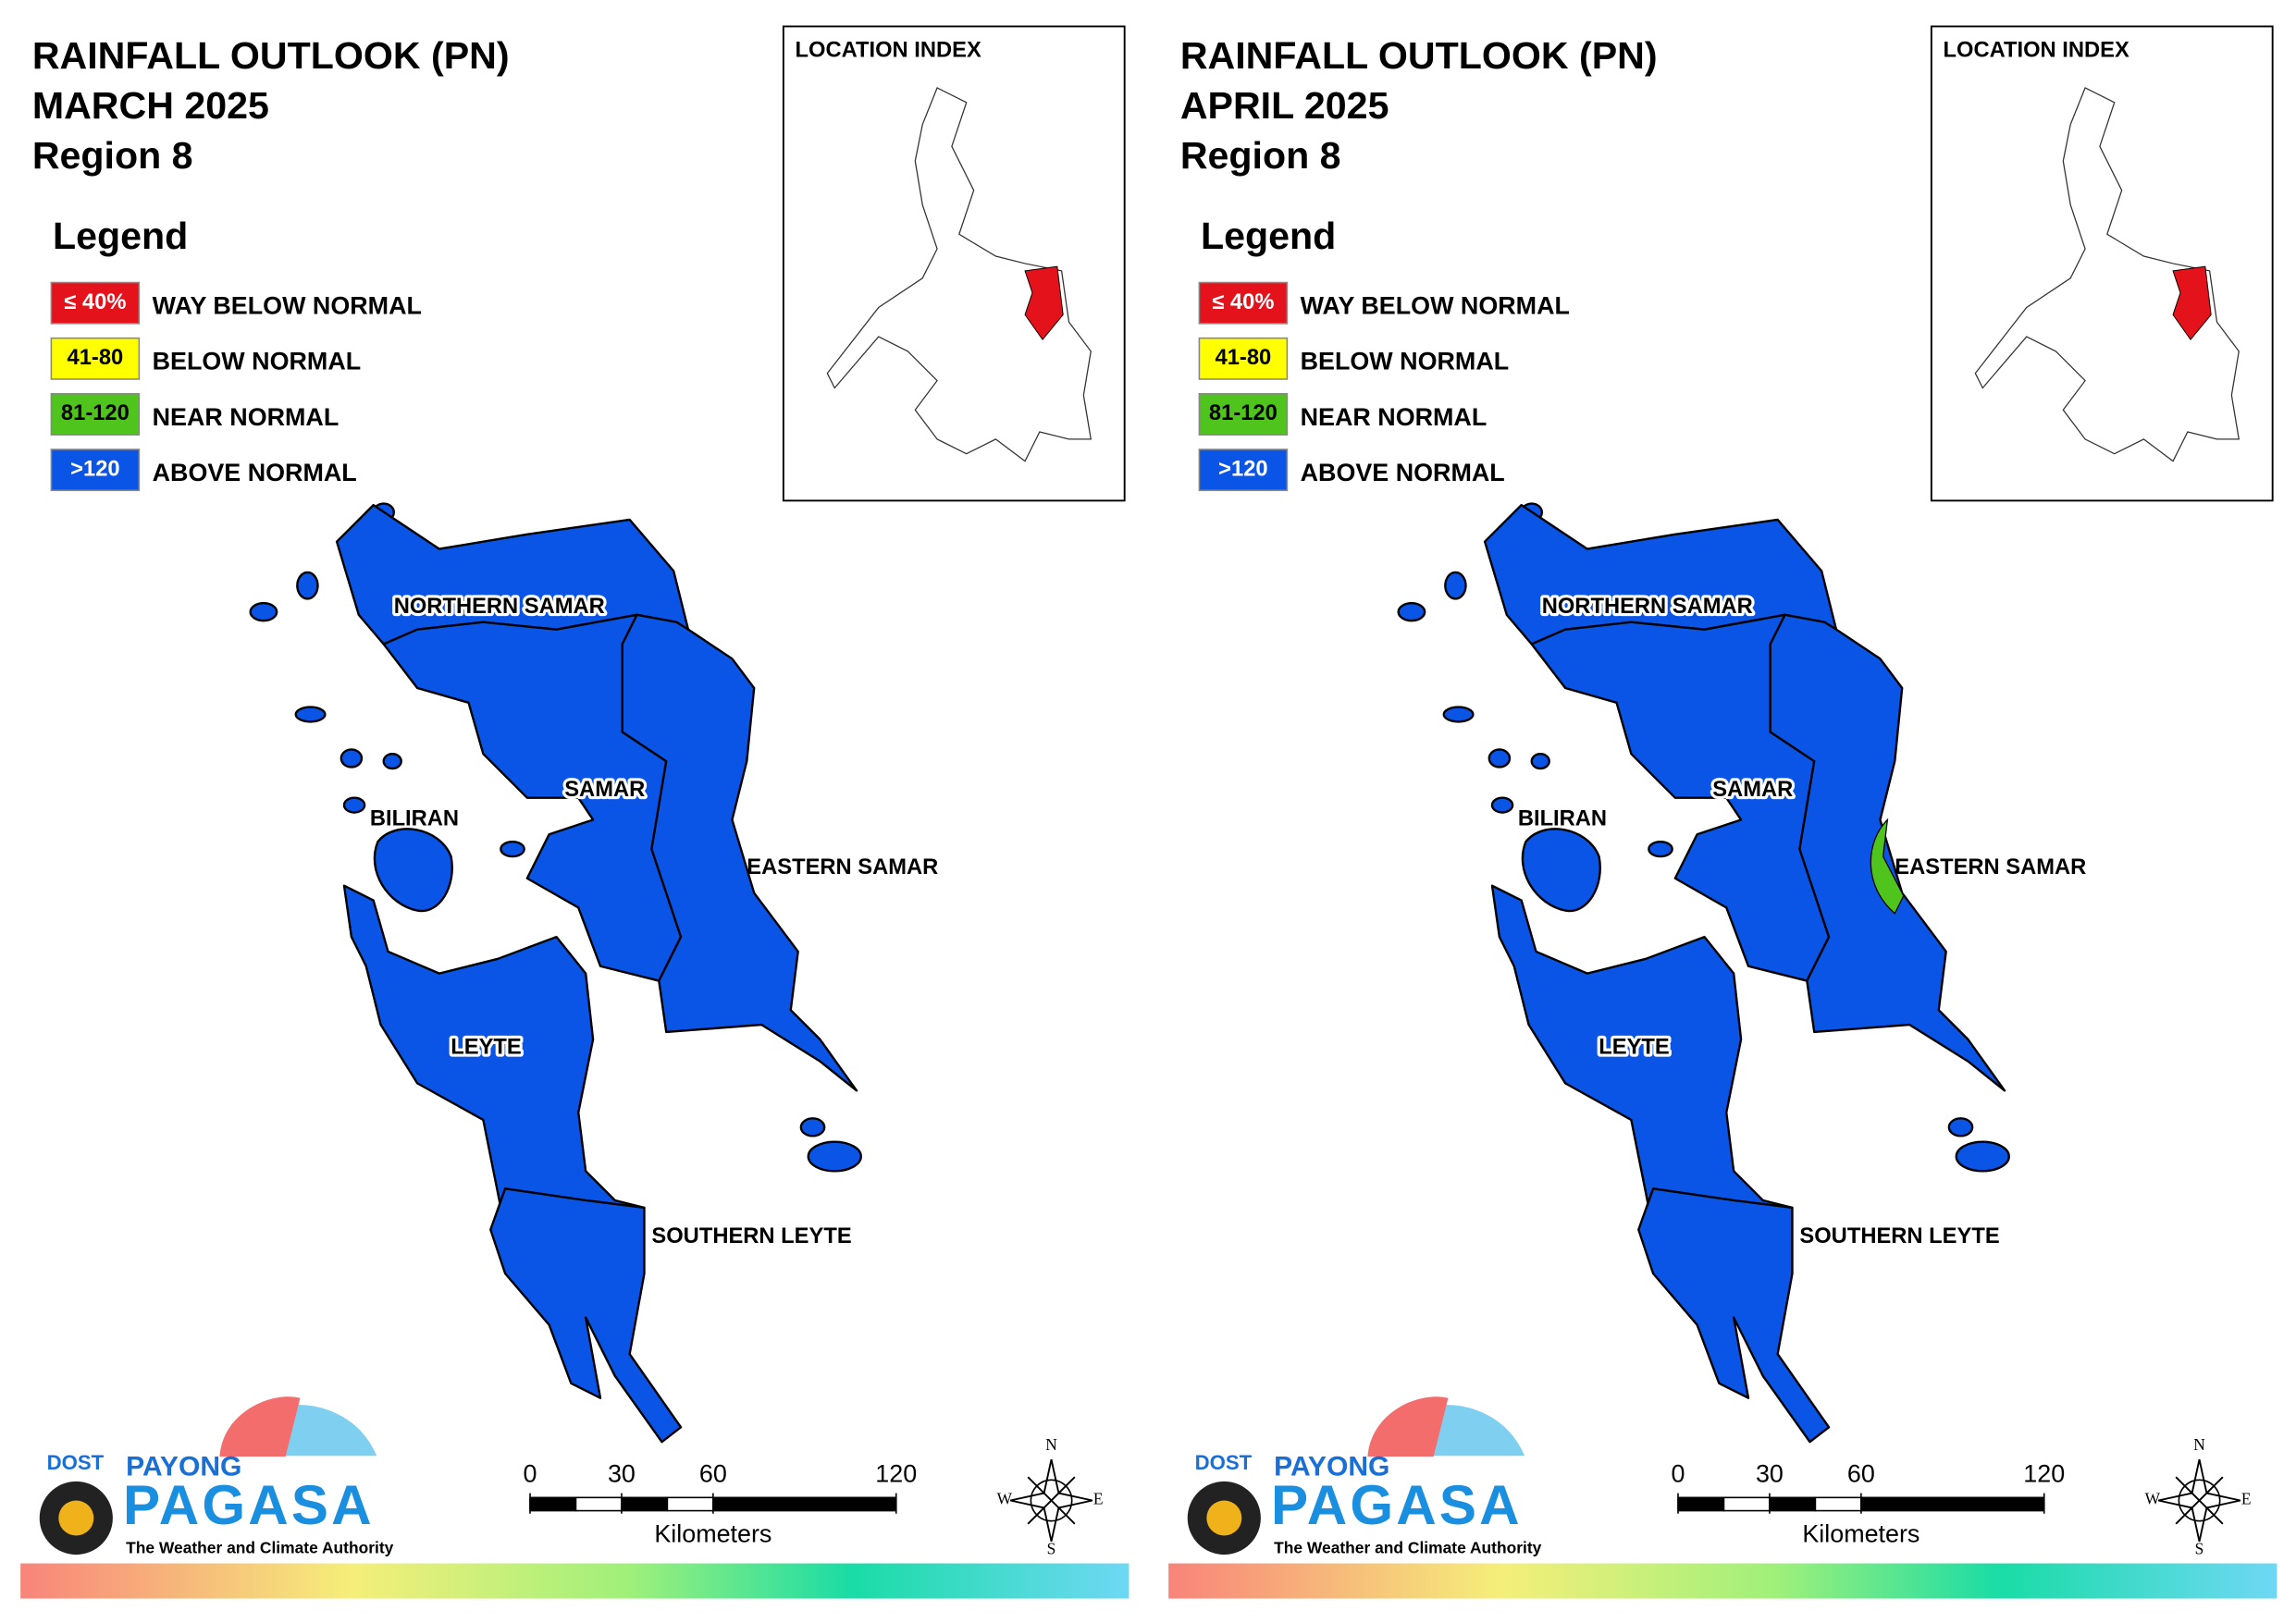  What do you see at coordinates (1887, 866) in the screenshot?
I see `rainfall-zone` at bounding box center [1887, 866].